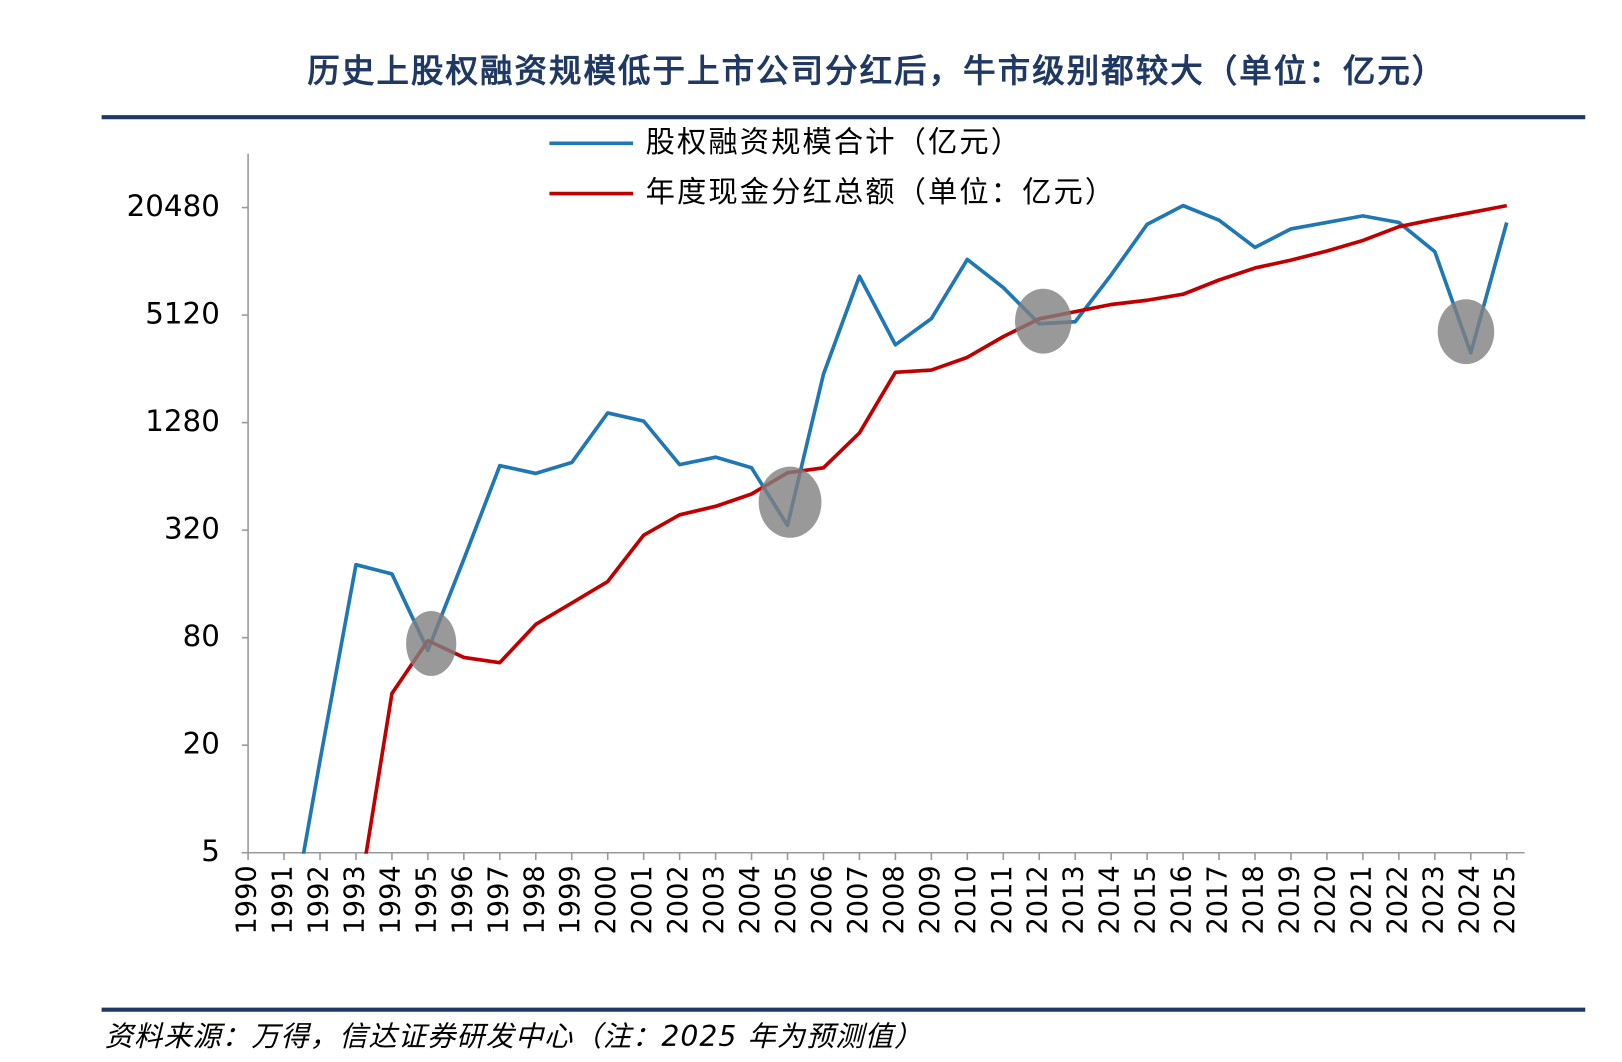 This screenshot has height=1062, width=1622. I want to click on x-tick-label: 2022, so click(1397, 899).